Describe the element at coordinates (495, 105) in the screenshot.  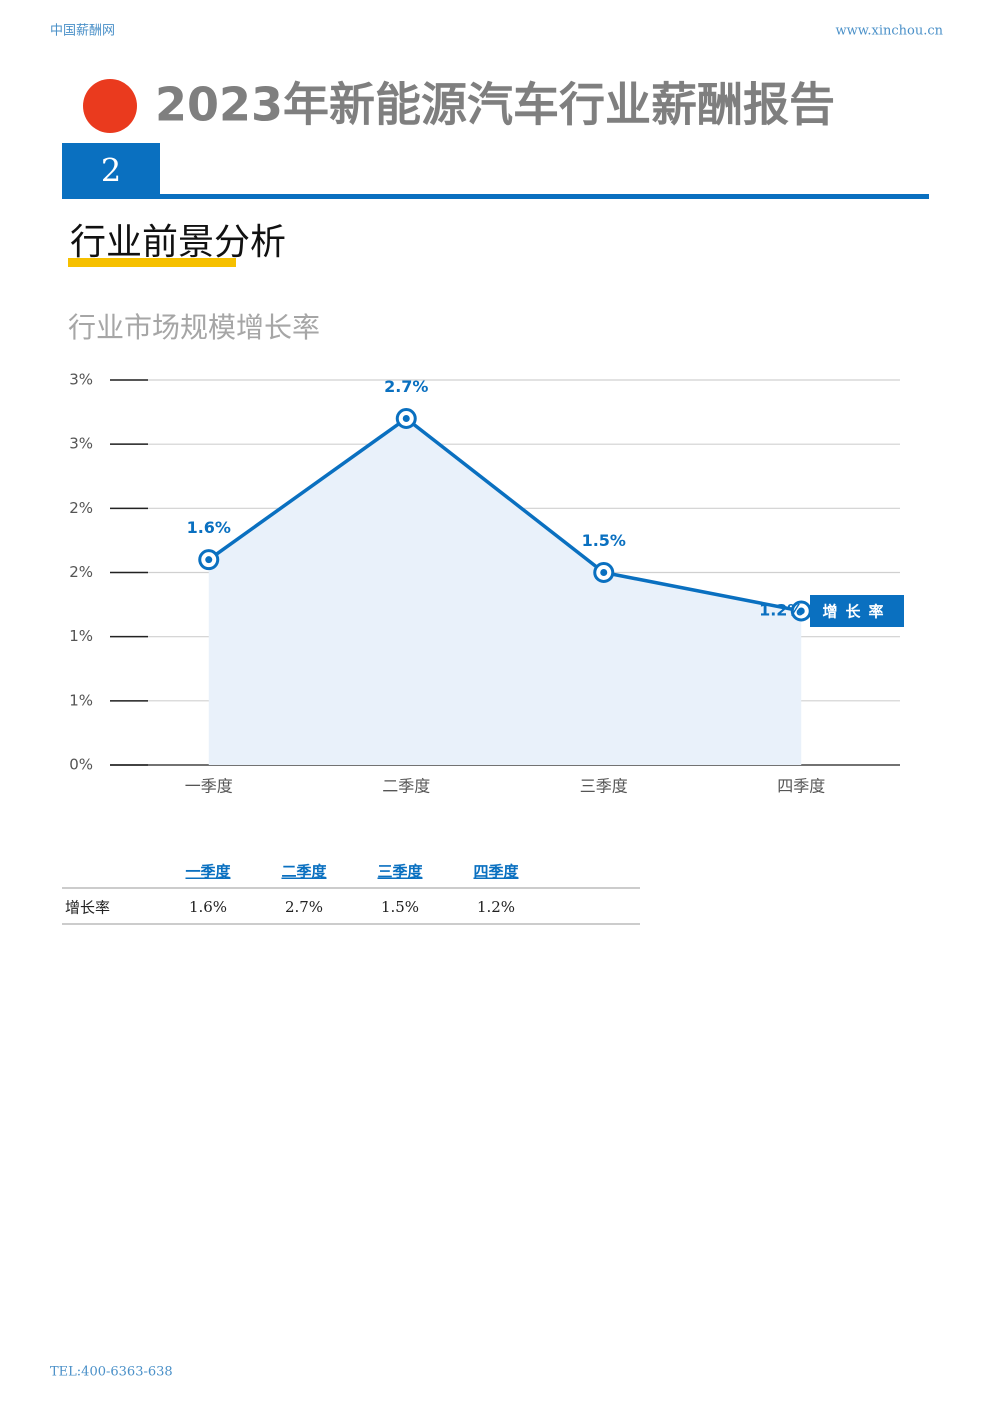
I see `page-title: 2023年新能源汽车行业薪酬报告` at that location.